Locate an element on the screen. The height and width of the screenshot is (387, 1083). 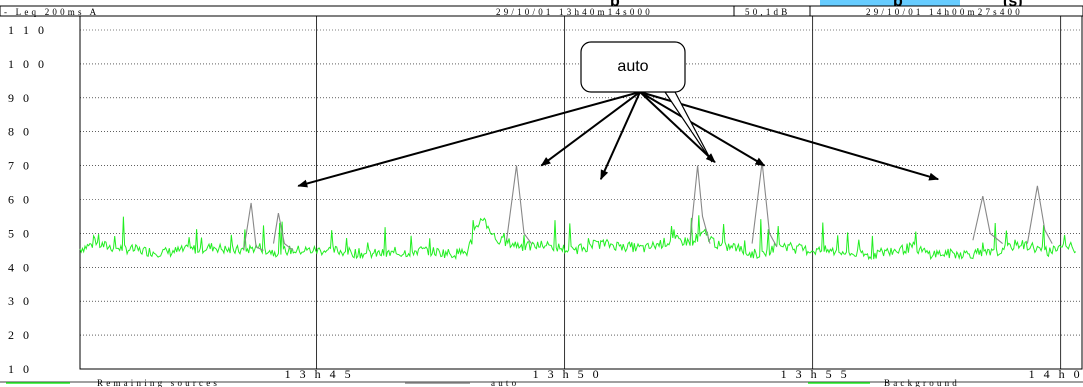
callout-tail is located at coordinates (688, 127).